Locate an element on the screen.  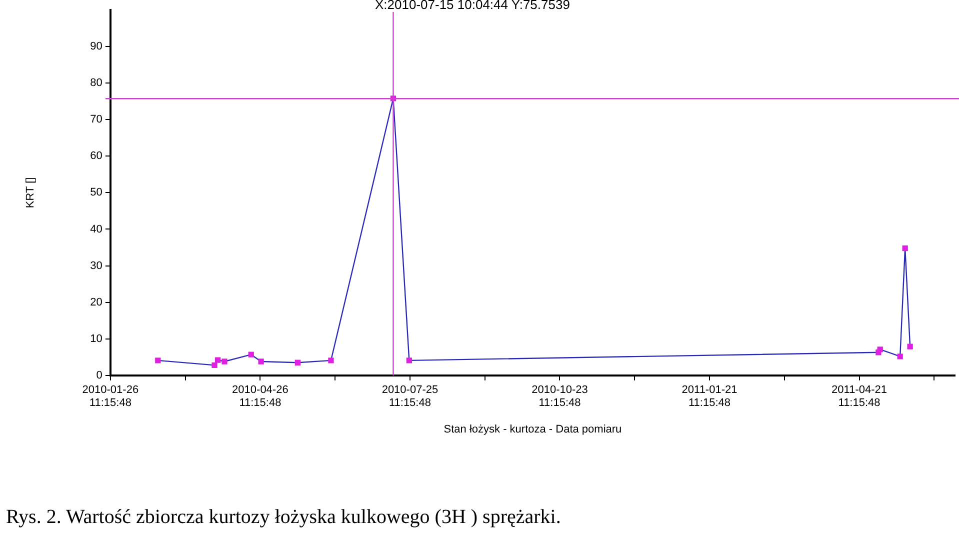
text: Rys. 2. Wartość zbiorcza kurtozy łożyska kulkowego (3H ) sprężarki. is located at coordinates (283, 517).